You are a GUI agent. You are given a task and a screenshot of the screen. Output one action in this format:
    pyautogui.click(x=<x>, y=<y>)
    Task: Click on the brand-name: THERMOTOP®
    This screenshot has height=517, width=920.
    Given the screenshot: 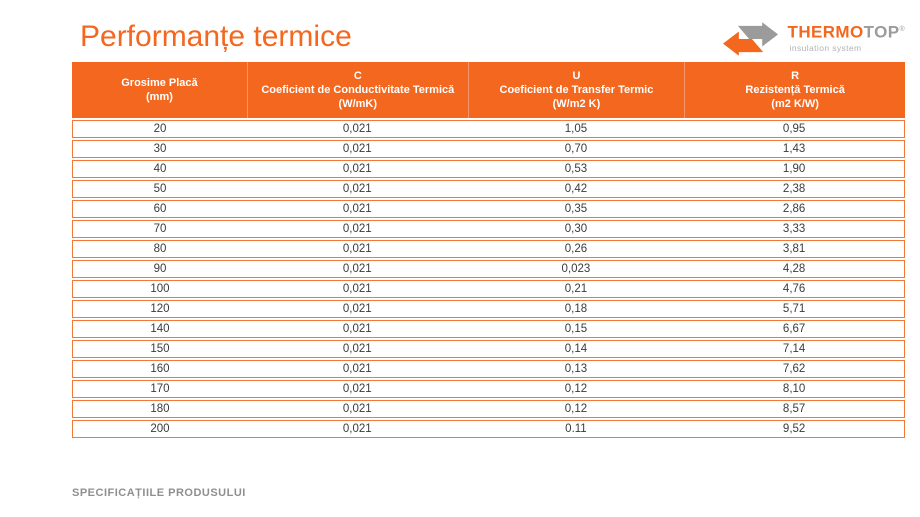 What is the action you would take?
    pyautogui.click(x=846, y=31)
    